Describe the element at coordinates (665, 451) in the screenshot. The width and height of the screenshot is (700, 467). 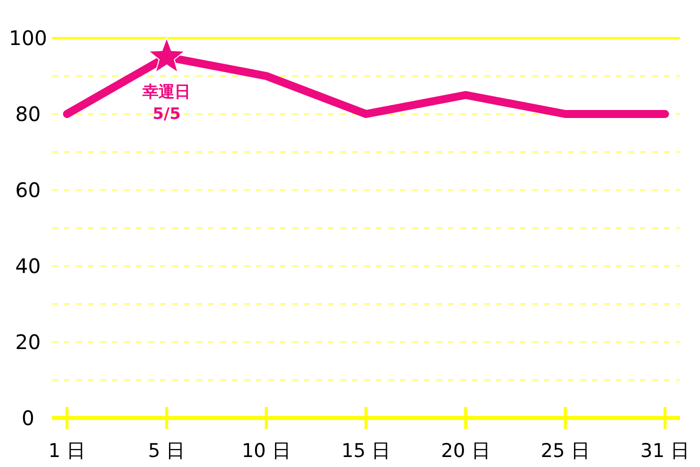
I see `x-tick-label: 31 日` at that location.